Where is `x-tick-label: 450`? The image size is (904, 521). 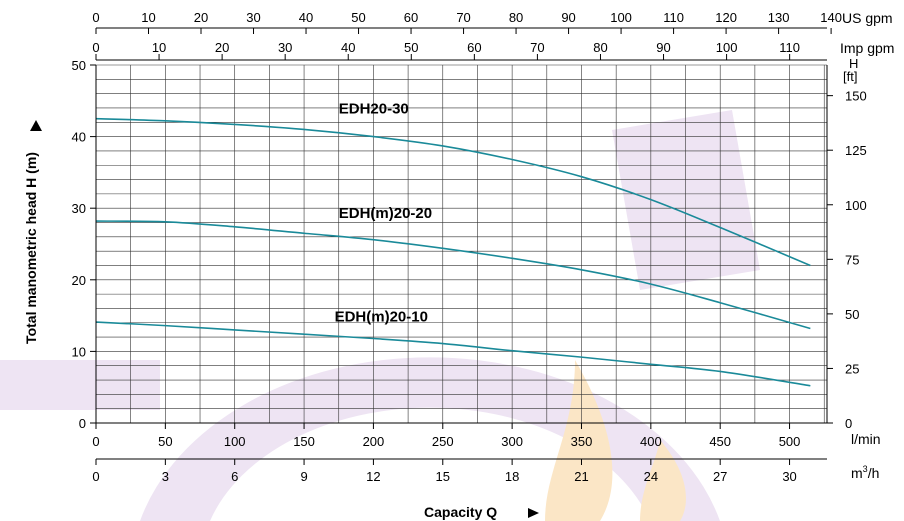 x-tick-label: 450 is located at coordinates (720, 441).